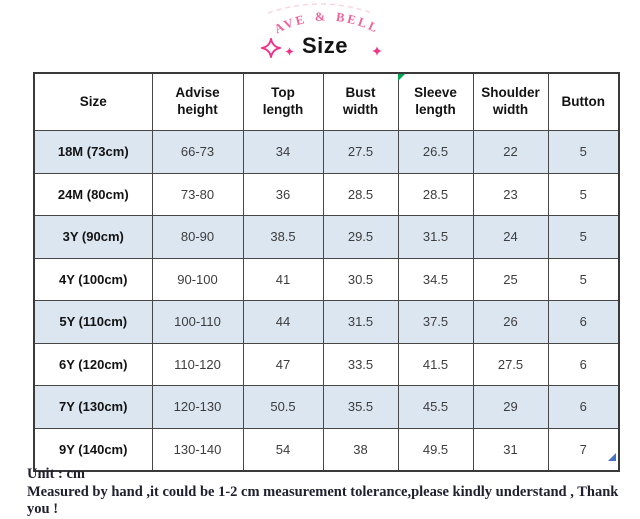  What do you see at coordinates (360, 279) in the screenshot?
I see `table-cell: 30.5` at bounding box center [360, 279].